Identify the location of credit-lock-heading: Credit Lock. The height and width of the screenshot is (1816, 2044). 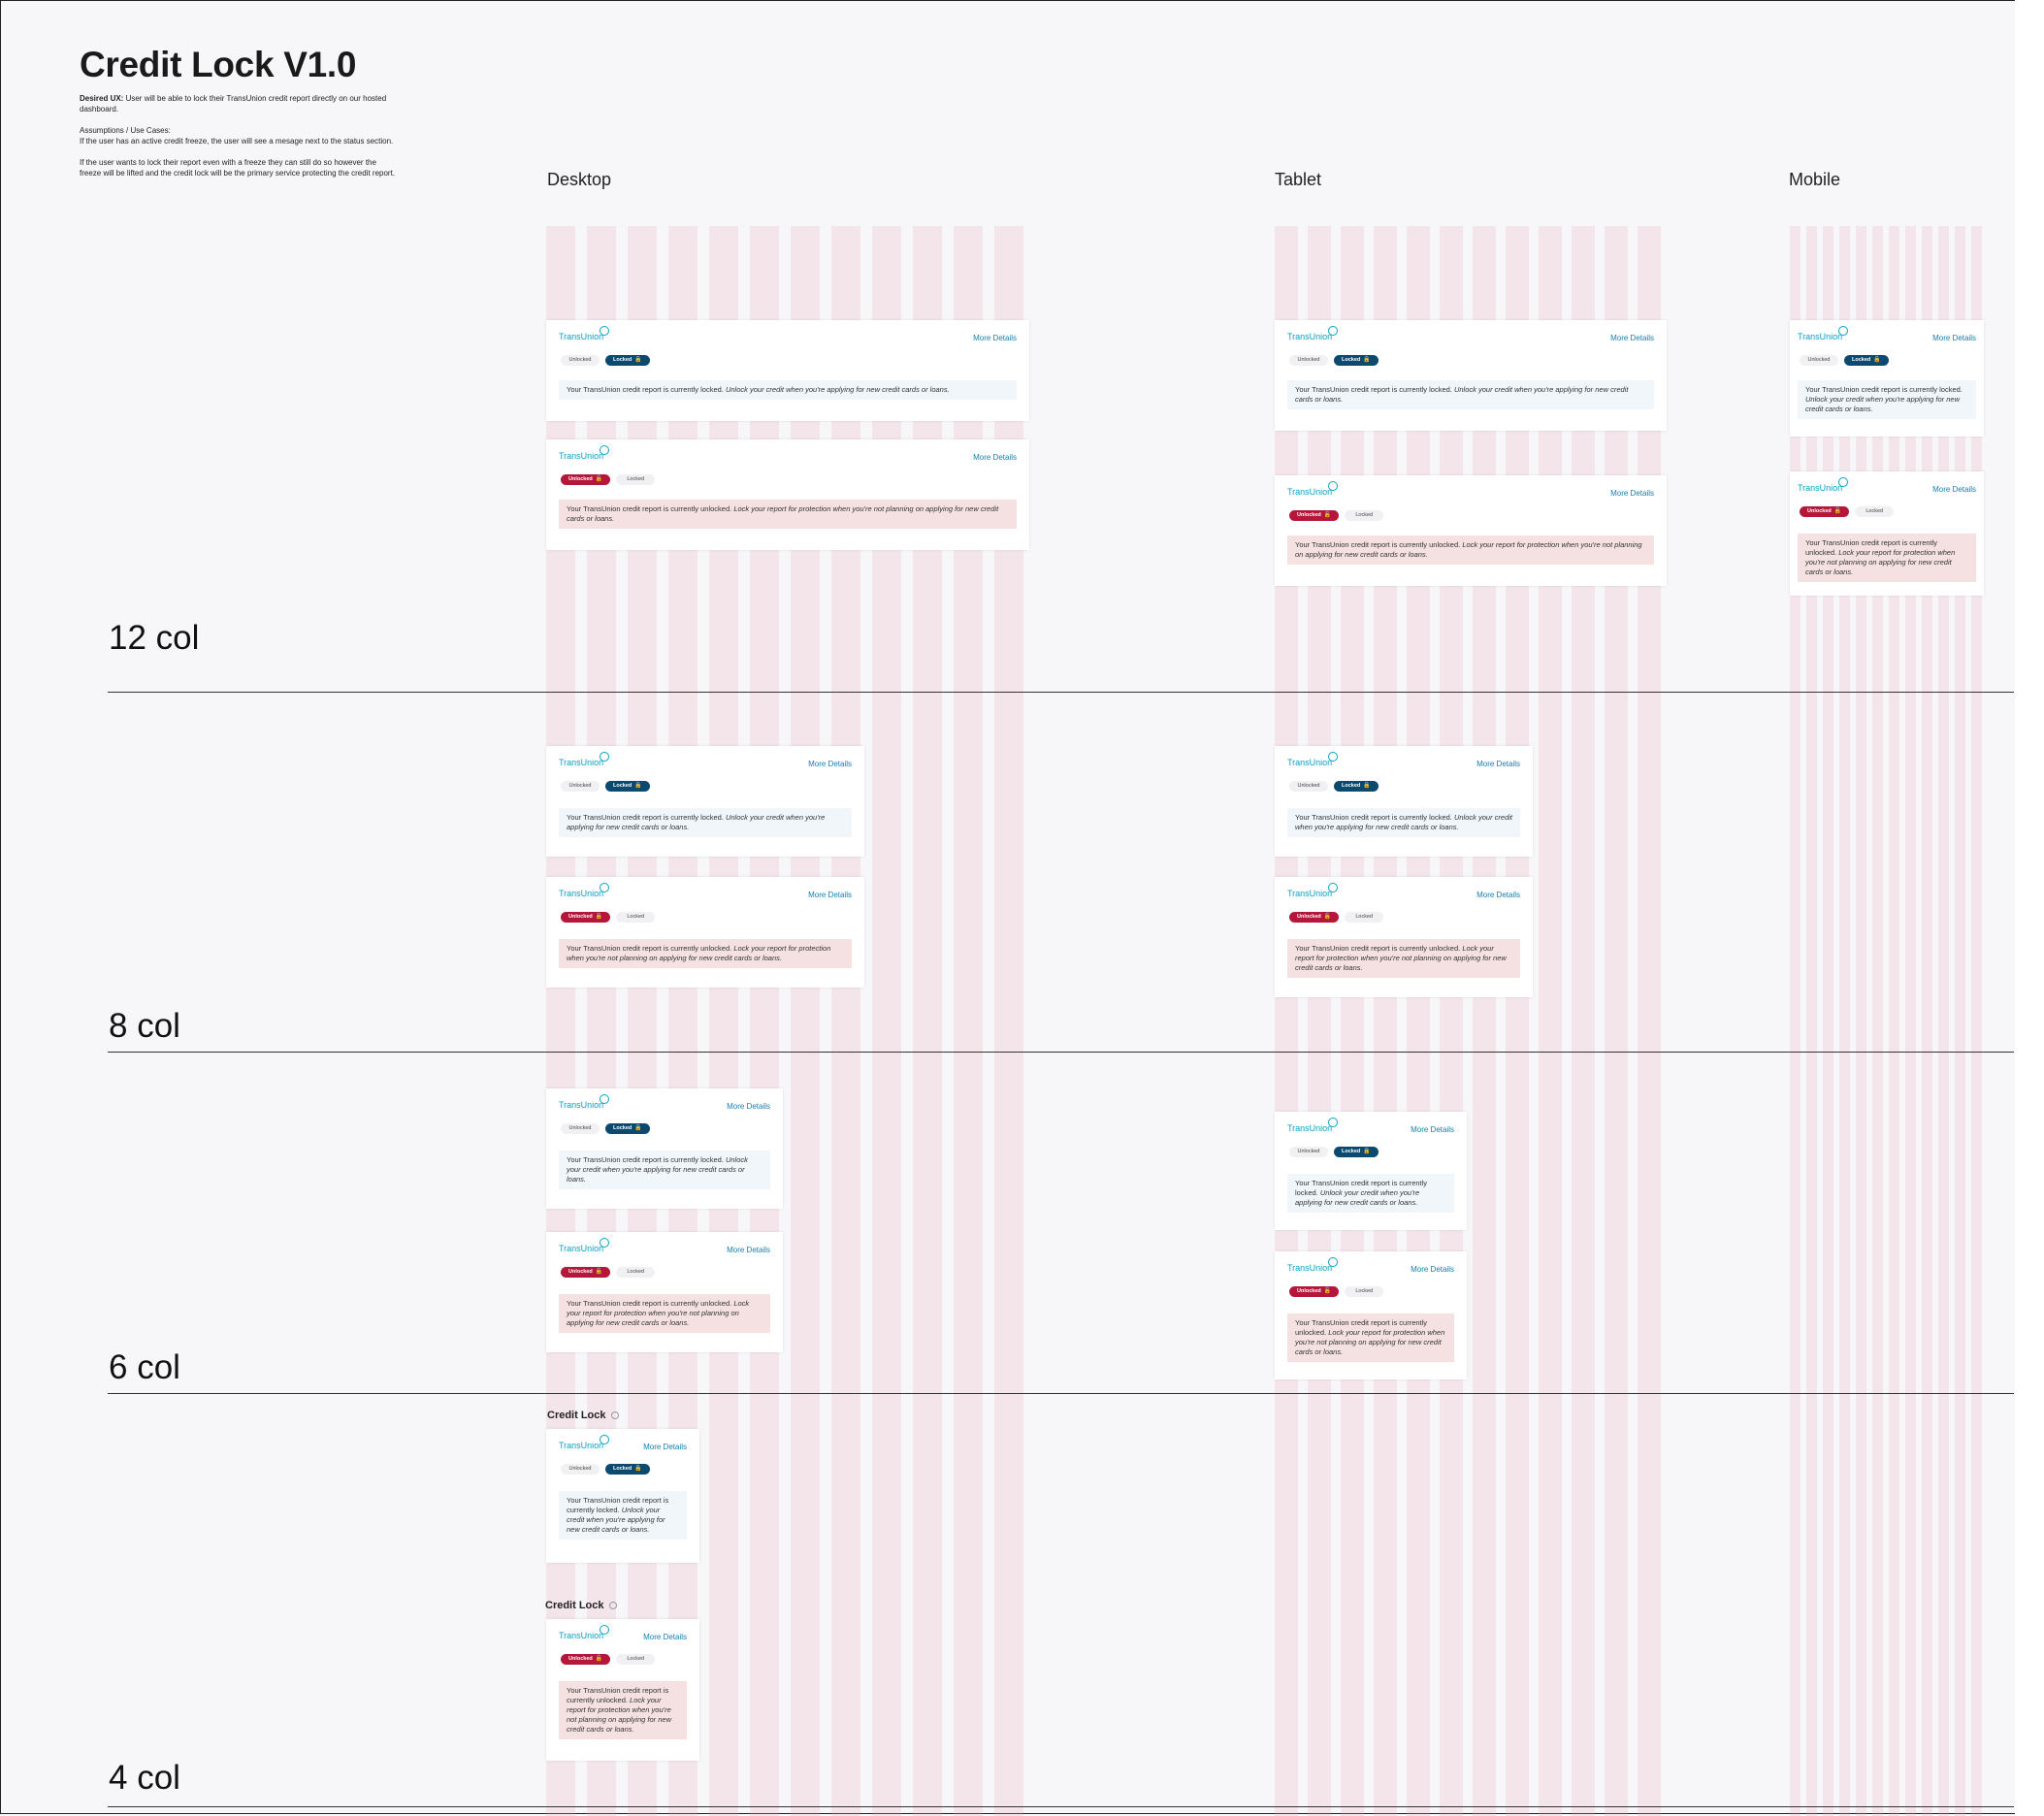
(583, 1415).